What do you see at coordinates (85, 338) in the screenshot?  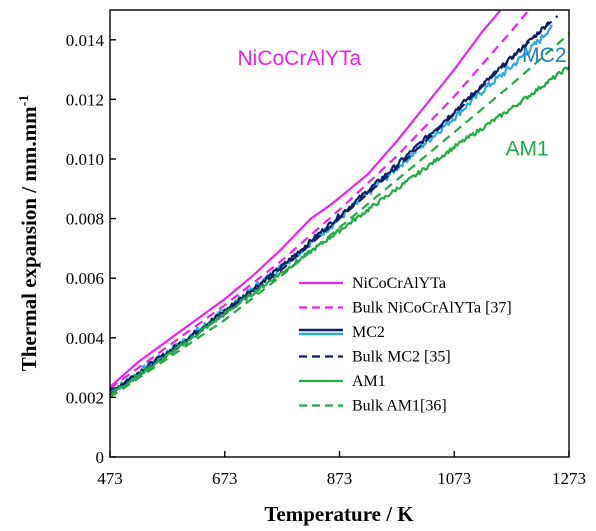 I see `y-tick-label: 0.004` at bounding box center [85, 338].